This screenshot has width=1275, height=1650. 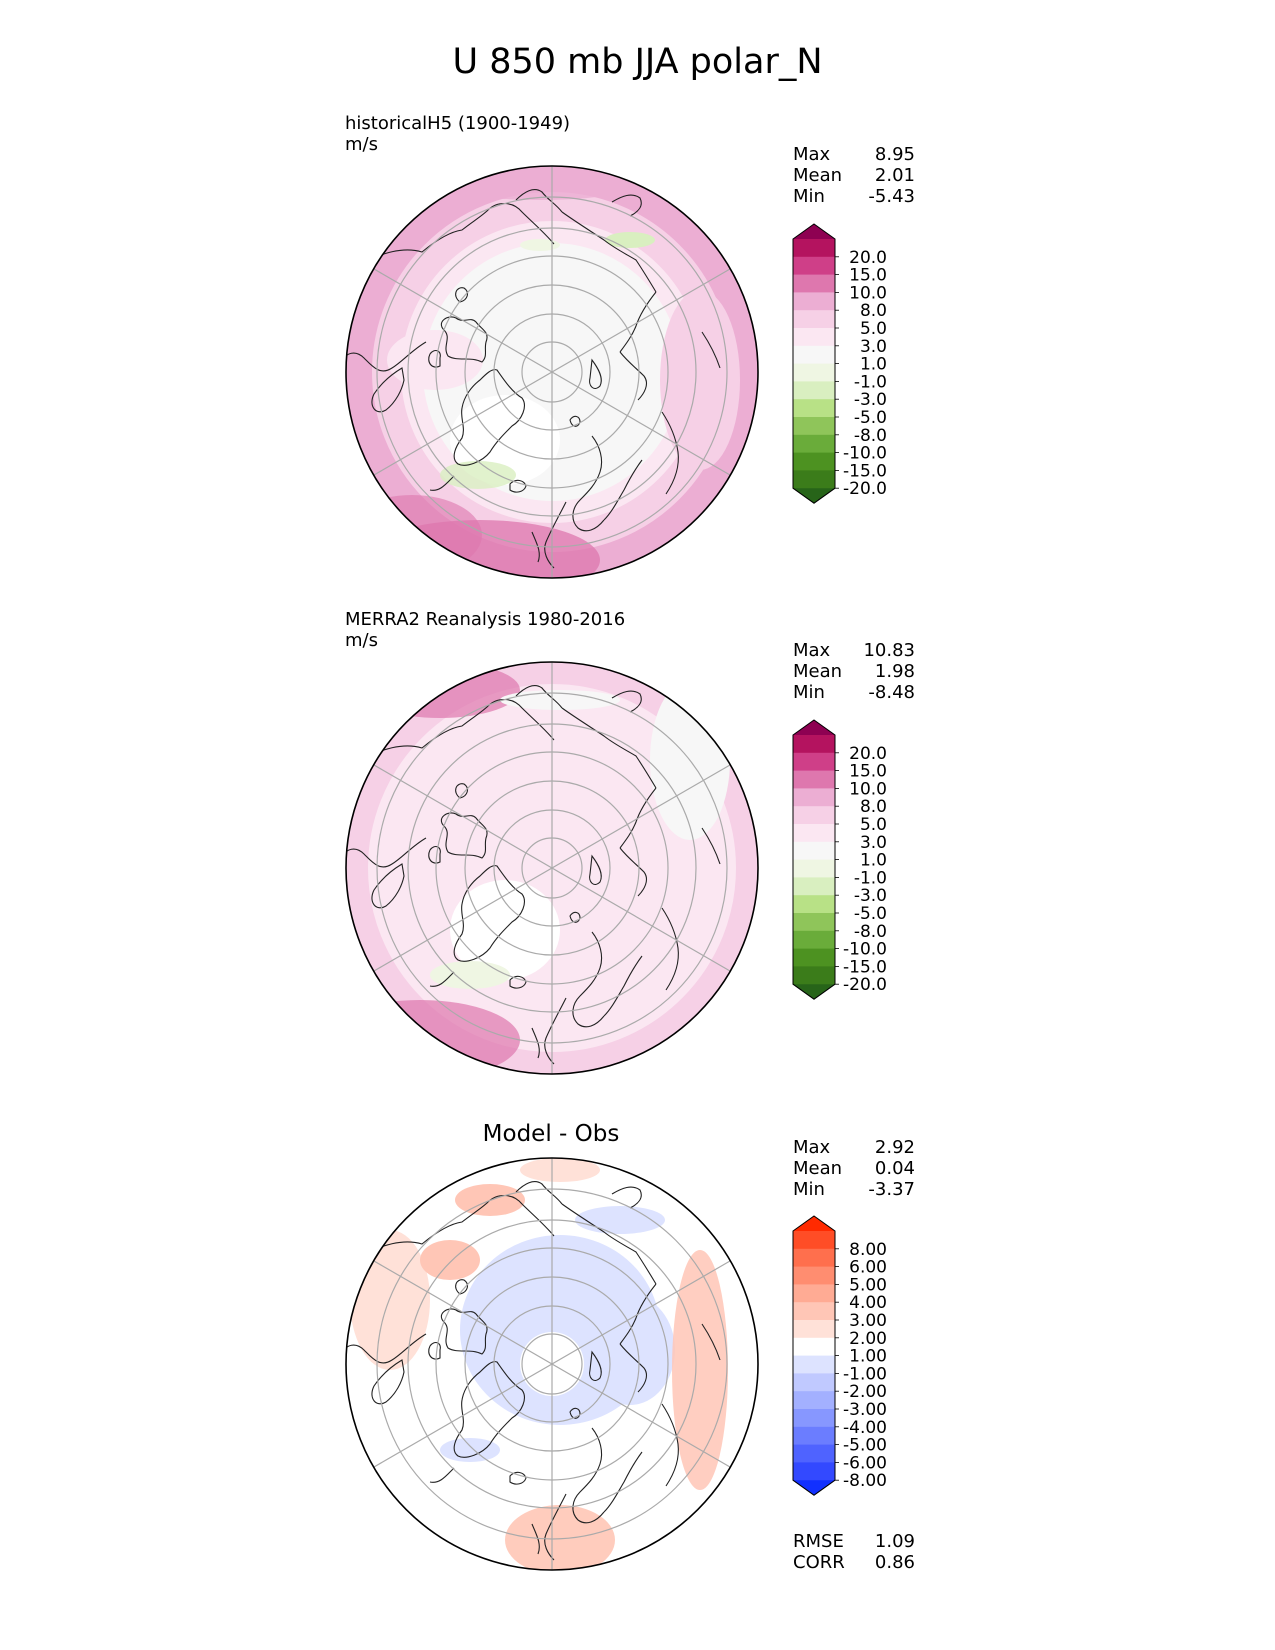 What do you see at coordinates (868, 1250) in the screenshot?
I see `colorbar-tick-label: 8.00` at bounding box center [868, 1250].